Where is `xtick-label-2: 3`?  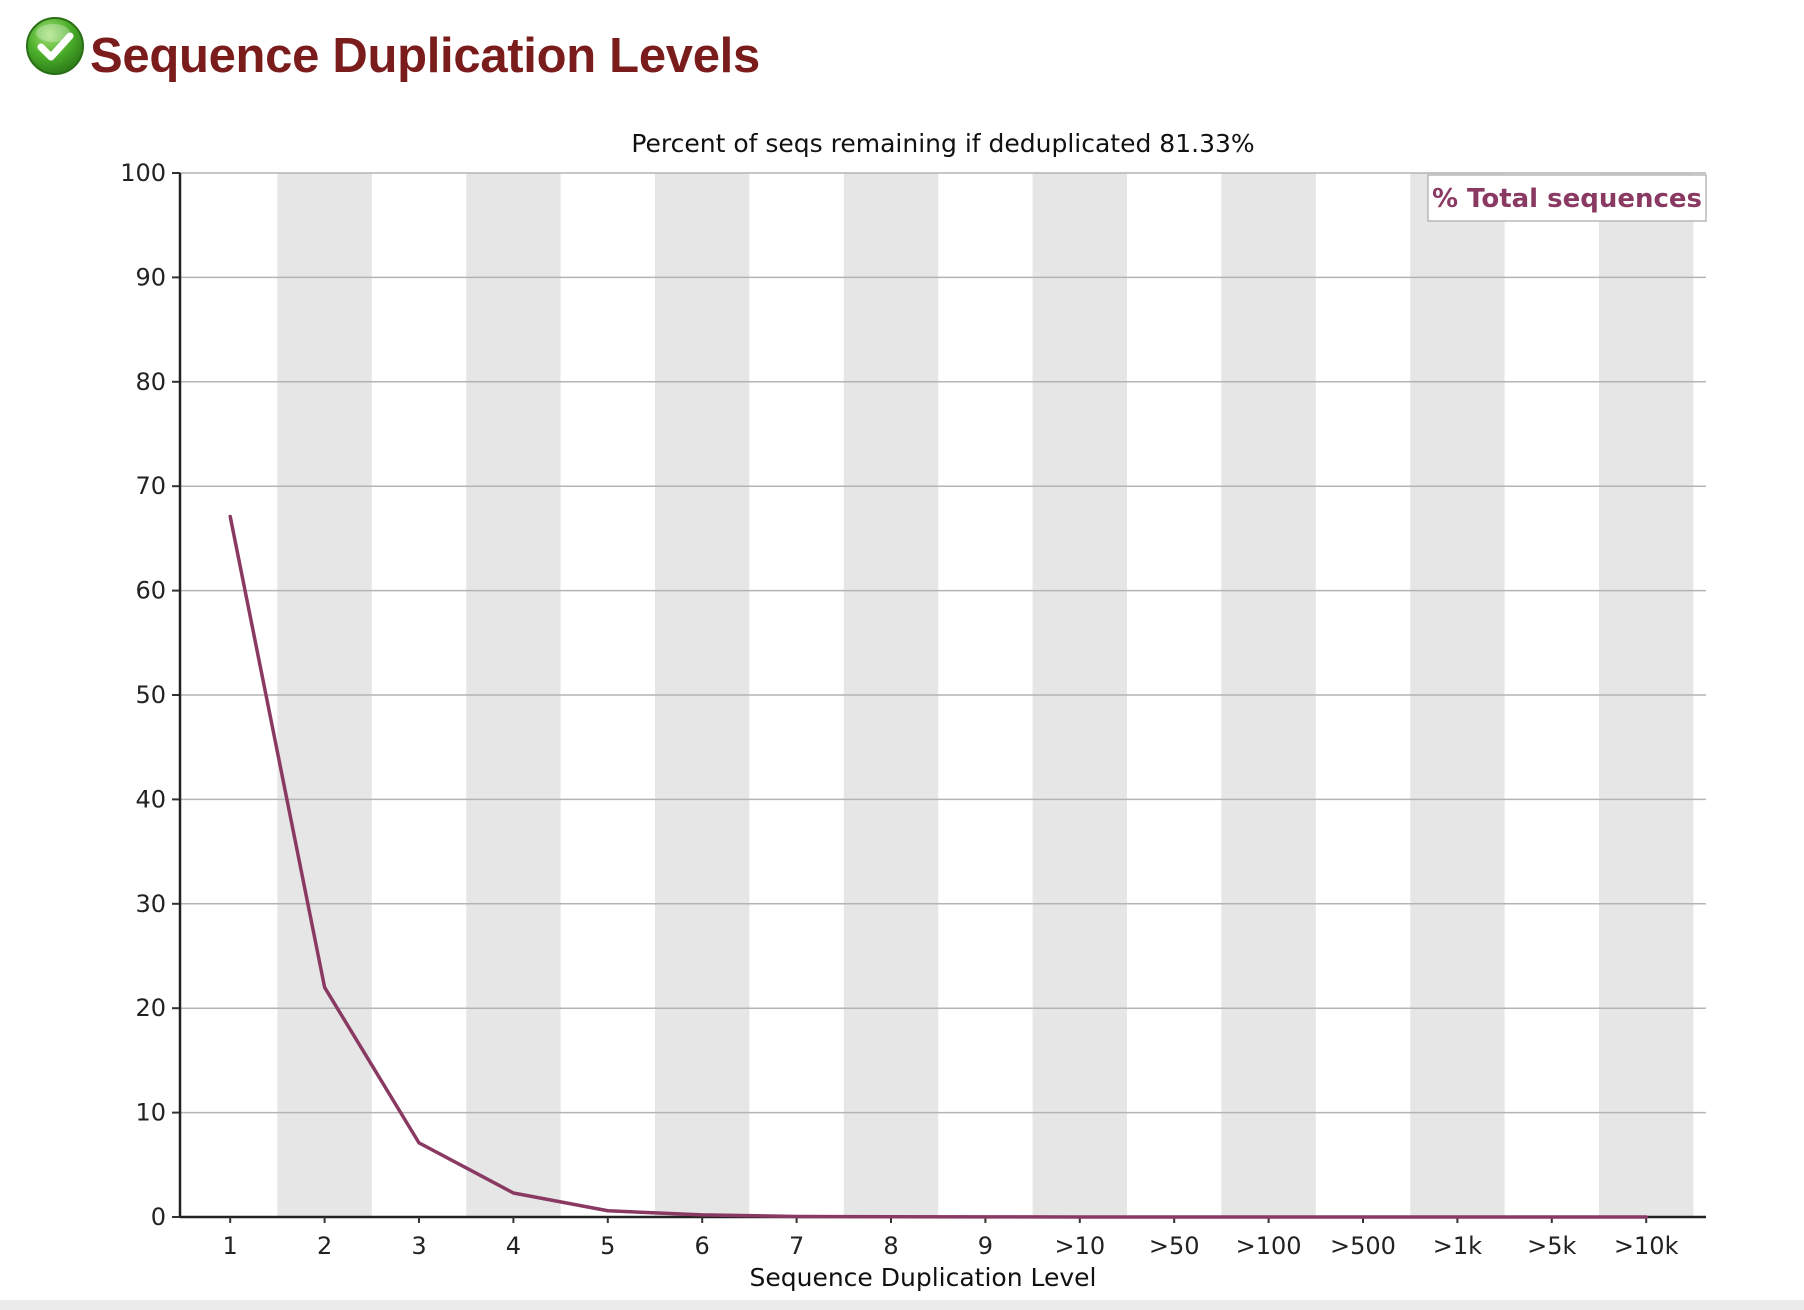
xtick-label-2: 3 is located at coordinates (418, 1246).